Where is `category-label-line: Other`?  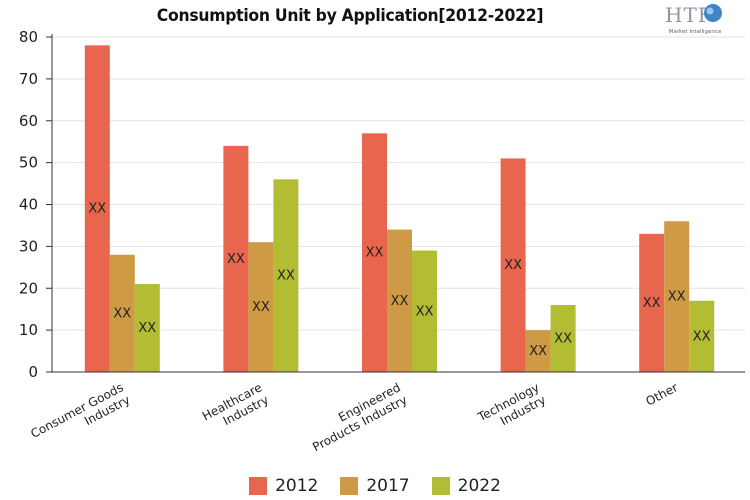
category-label-line: Other is located at coordinates (661, 394).